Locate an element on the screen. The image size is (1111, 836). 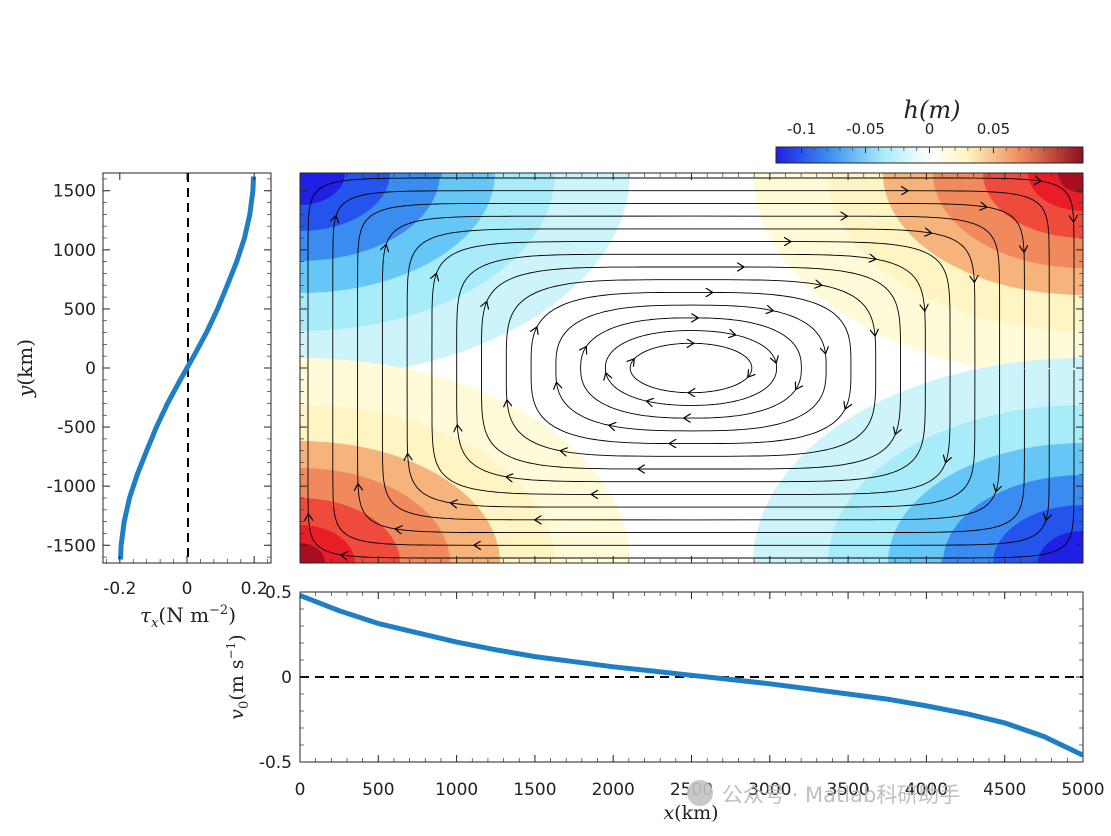
wind-stress-y-tick-label: -1000 is located at coordinates (71, 487).